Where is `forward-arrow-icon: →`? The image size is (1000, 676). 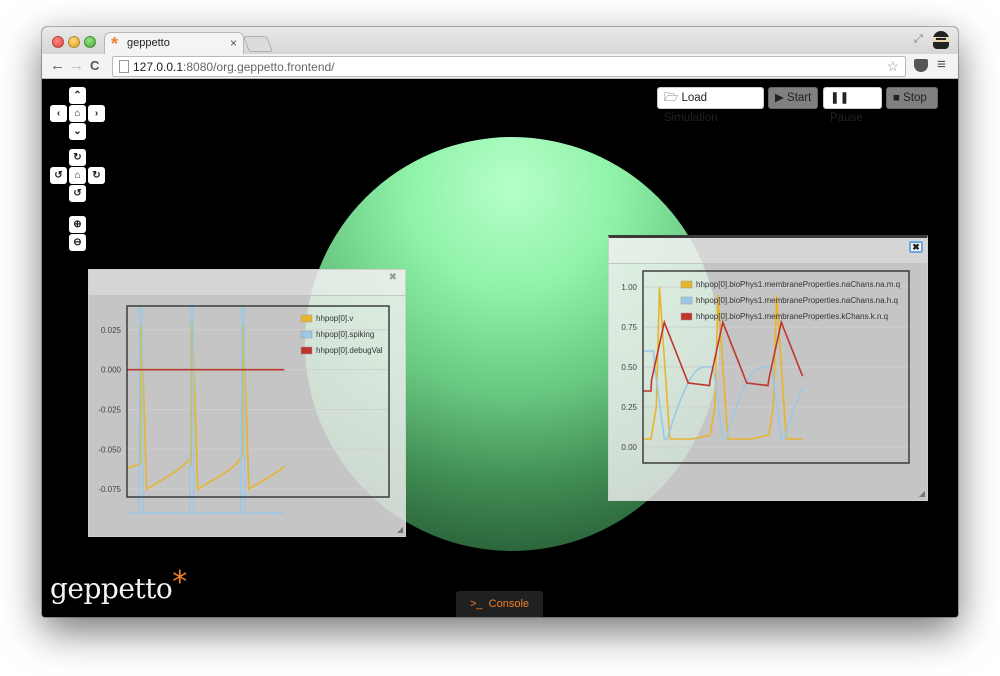 forward-arrow-icon: → is located at coordinates (76, 65).